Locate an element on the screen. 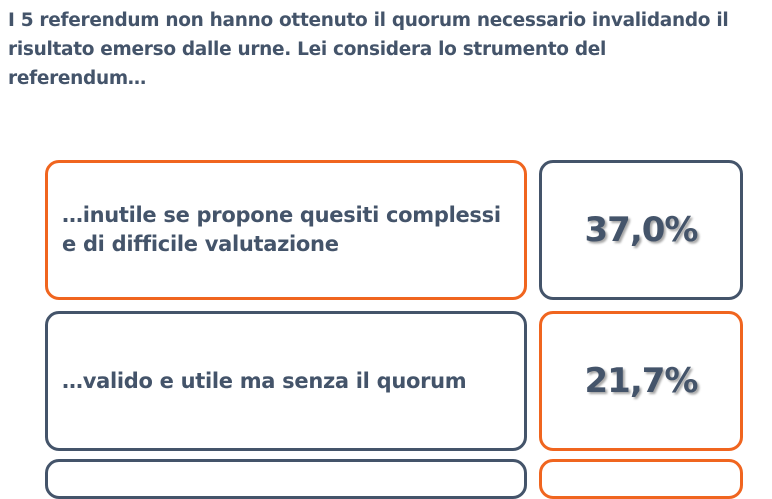 Image resolution: width=772 pixels, height=499 pixels. answer-label-box-partial is located at coordinates (286, 479).